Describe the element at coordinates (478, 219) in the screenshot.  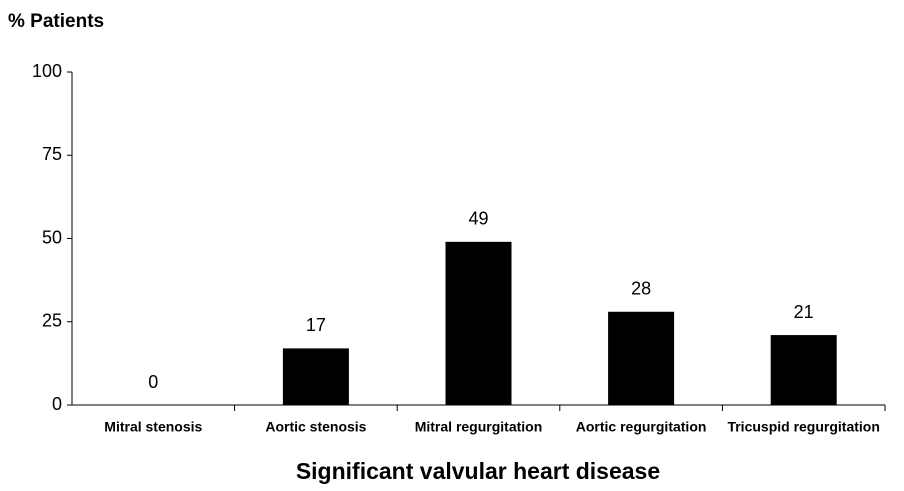
I see `data-label: 49` at that location.